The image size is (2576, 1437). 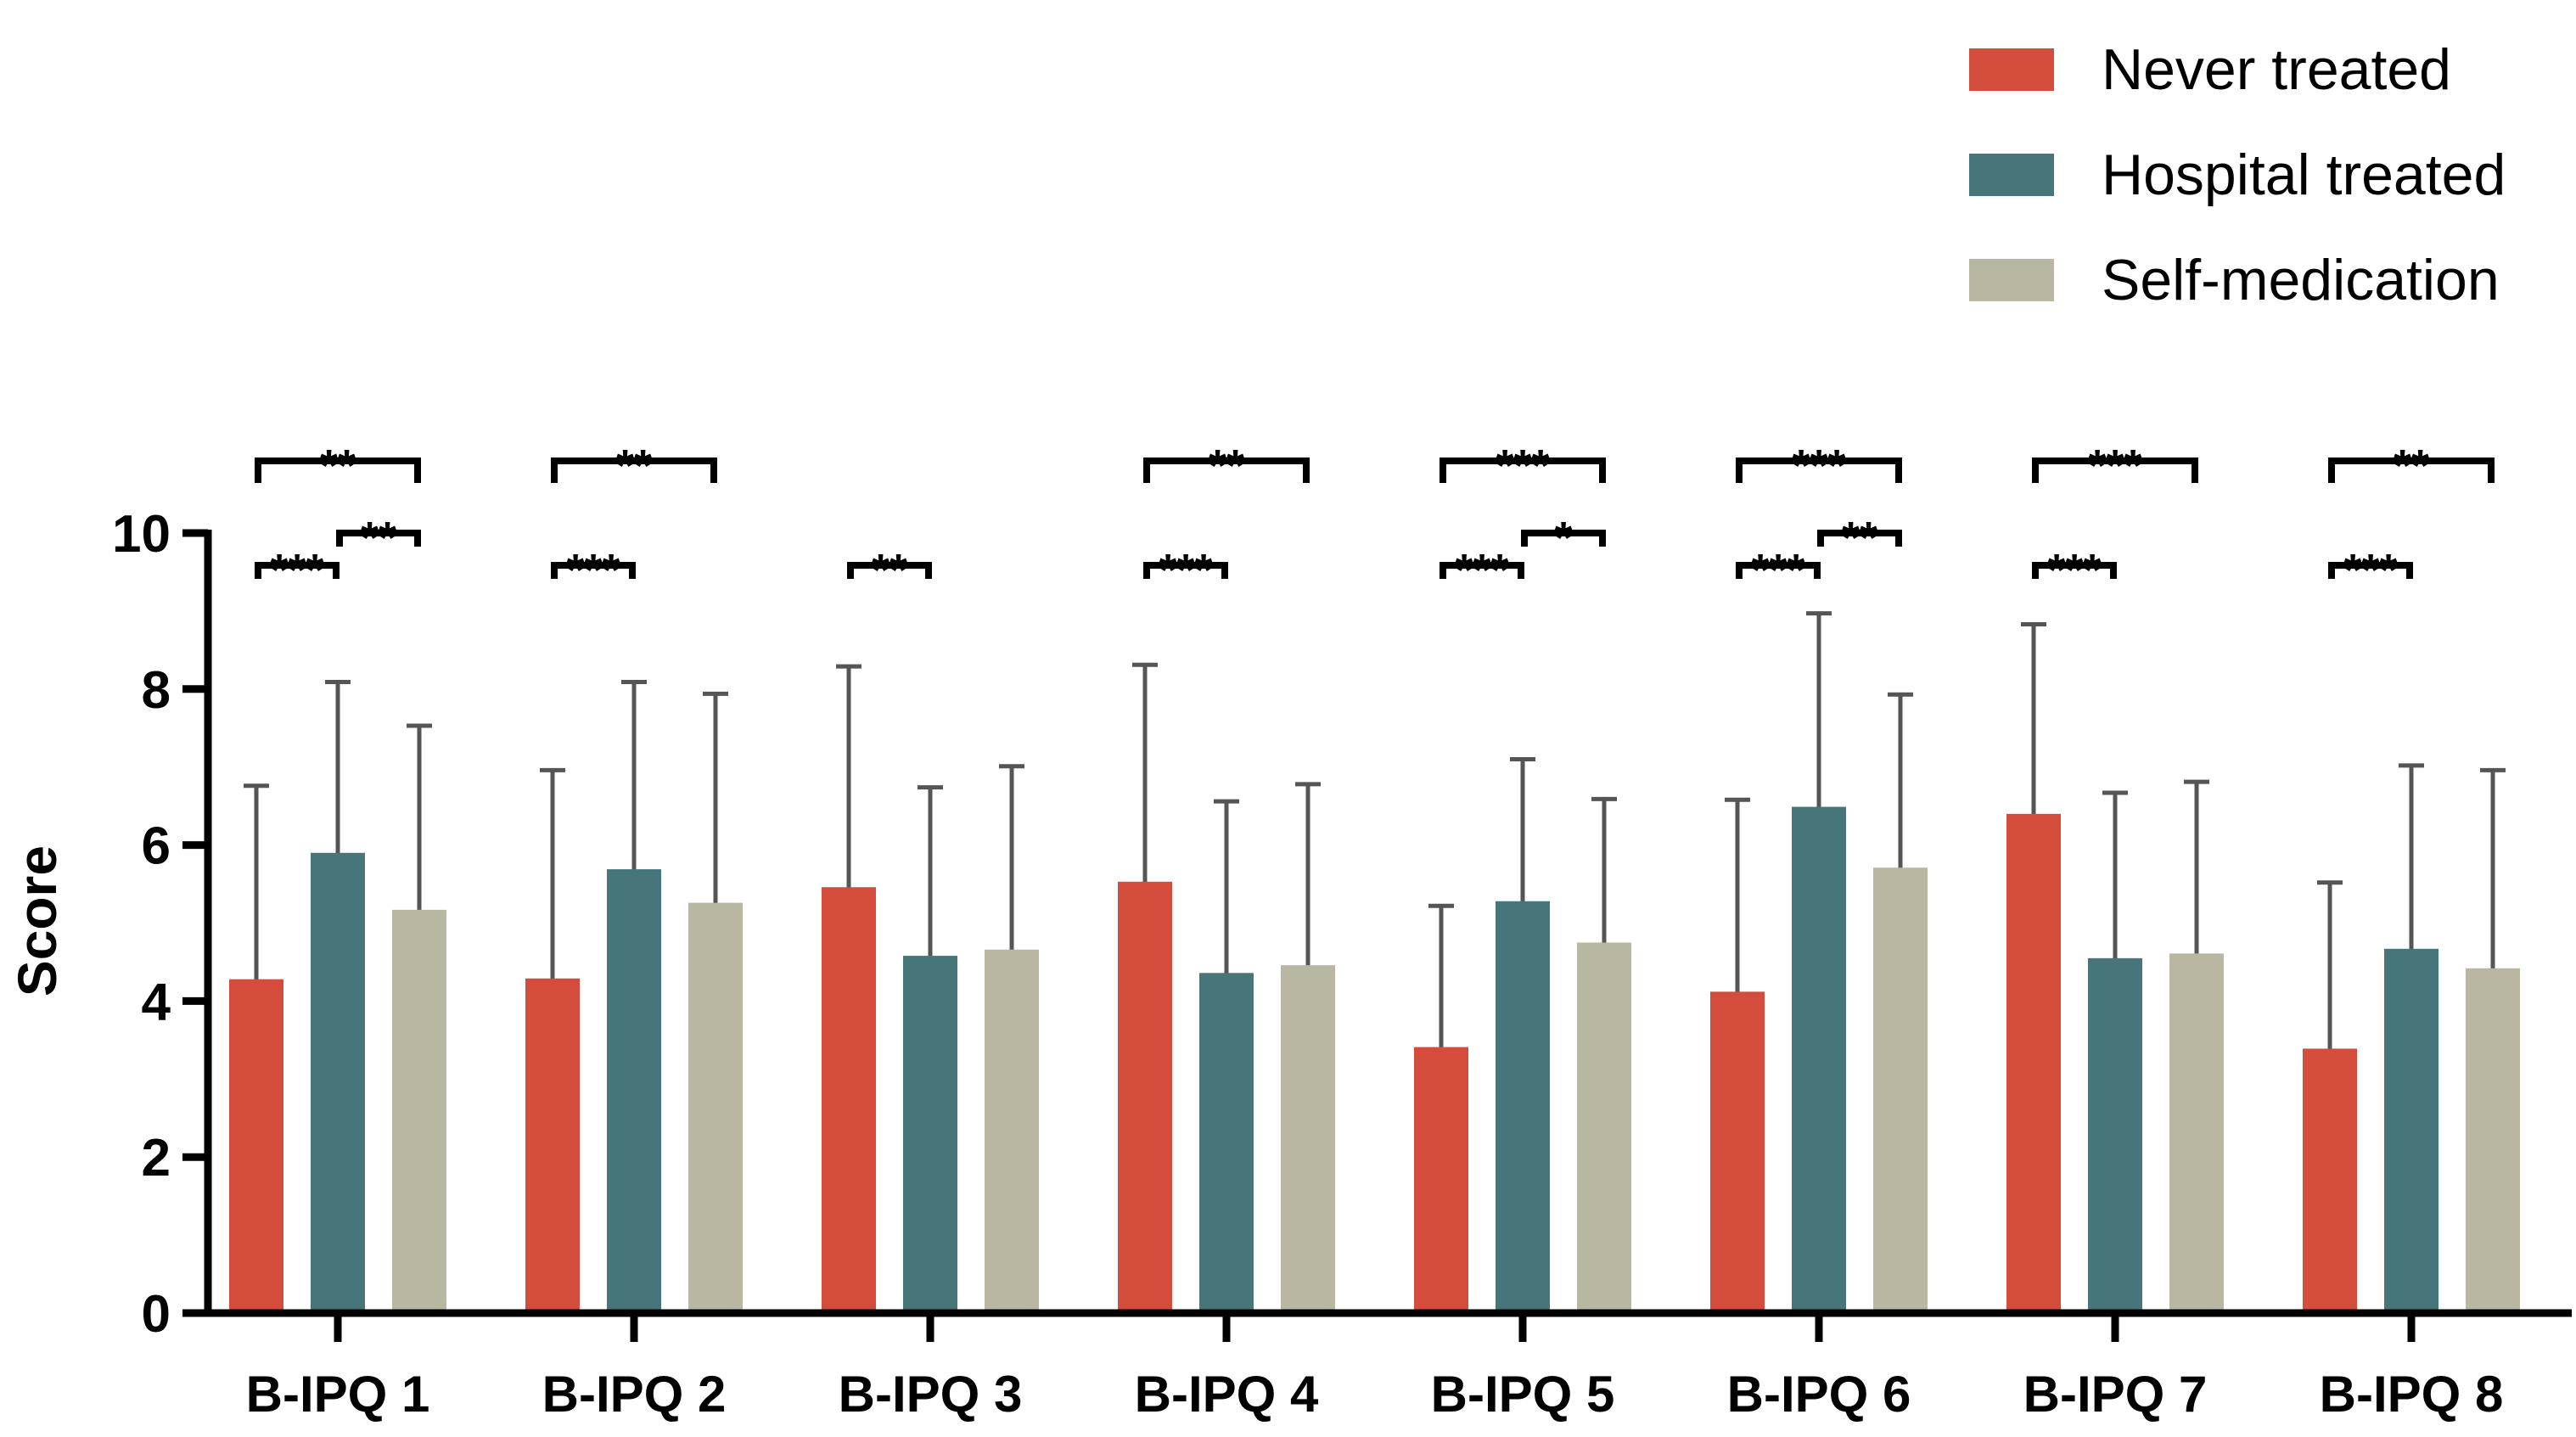 I want to click on legend-label-self-medication: Self-medication, so click(x=2301, y=280).